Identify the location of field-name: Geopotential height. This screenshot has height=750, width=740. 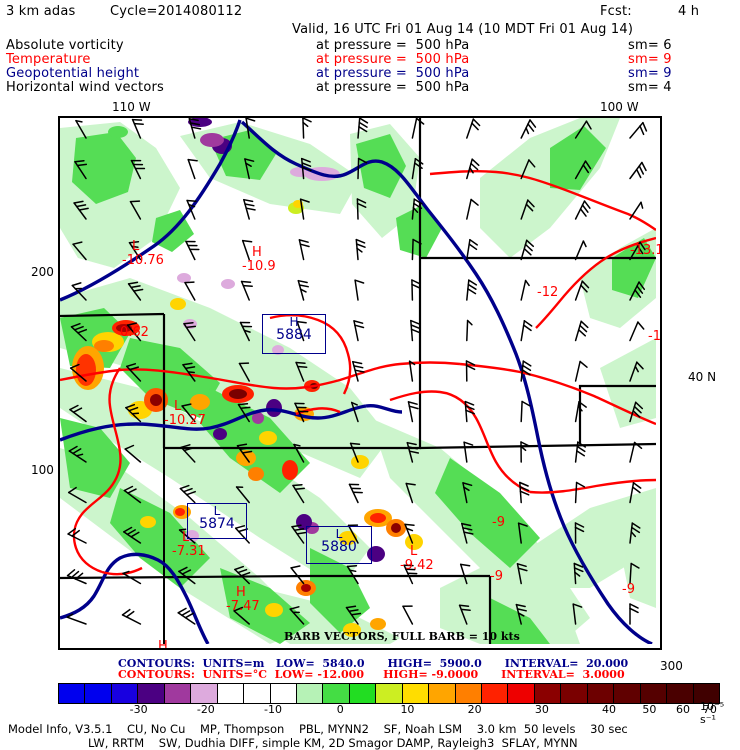
(73, 73).